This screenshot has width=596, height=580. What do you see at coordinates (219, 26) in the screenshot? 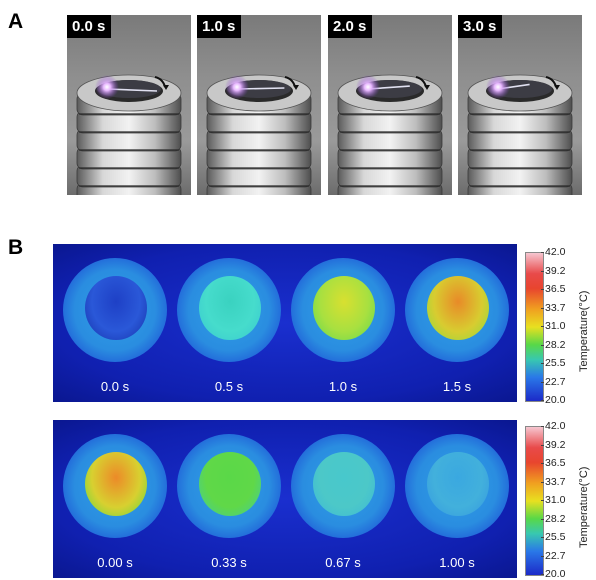
I see `photo-time-label: 1.0 s` at bounding box center [219, 26].